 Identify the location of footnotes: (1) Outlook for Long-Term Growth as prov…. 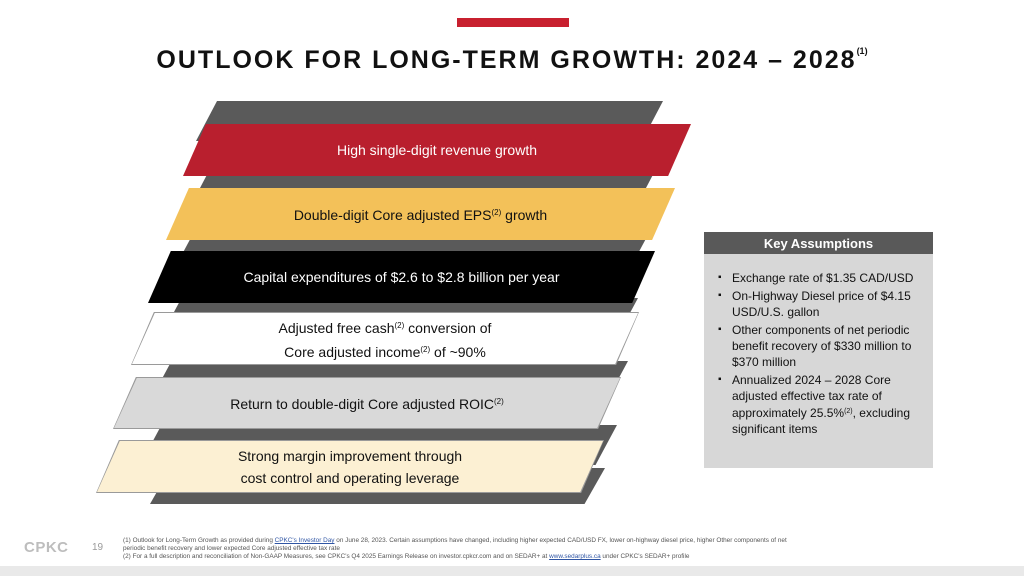
(463, 549).